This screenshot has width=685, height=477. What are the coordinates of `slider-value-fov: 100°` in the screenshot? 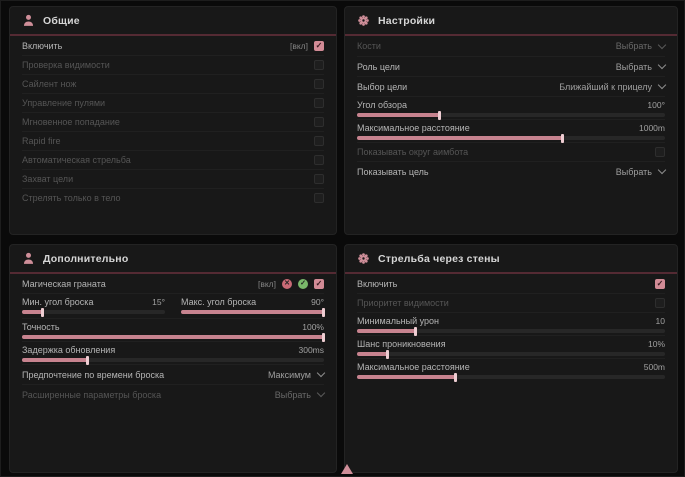 It's located at (656, 105).